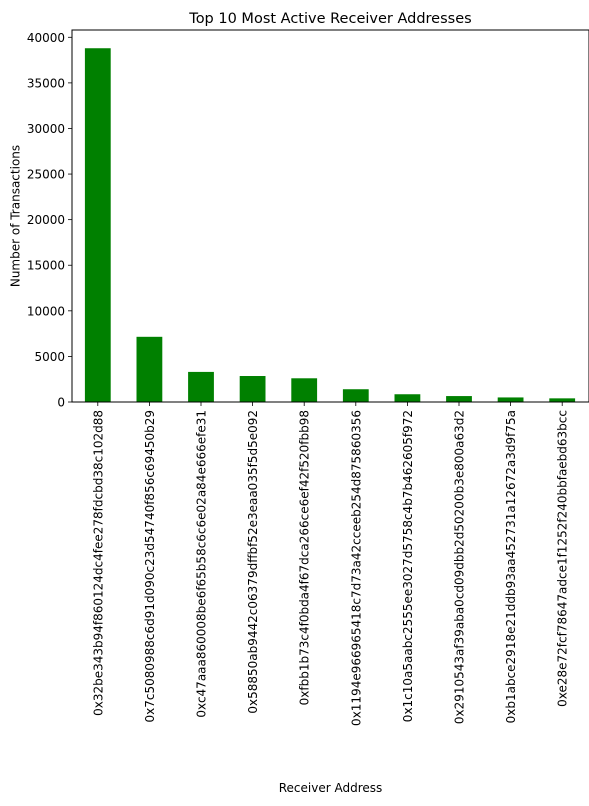 The height and width of the screenshot is (806, 589). I want to click on y-tick-label: 30000, so click(46, 129).